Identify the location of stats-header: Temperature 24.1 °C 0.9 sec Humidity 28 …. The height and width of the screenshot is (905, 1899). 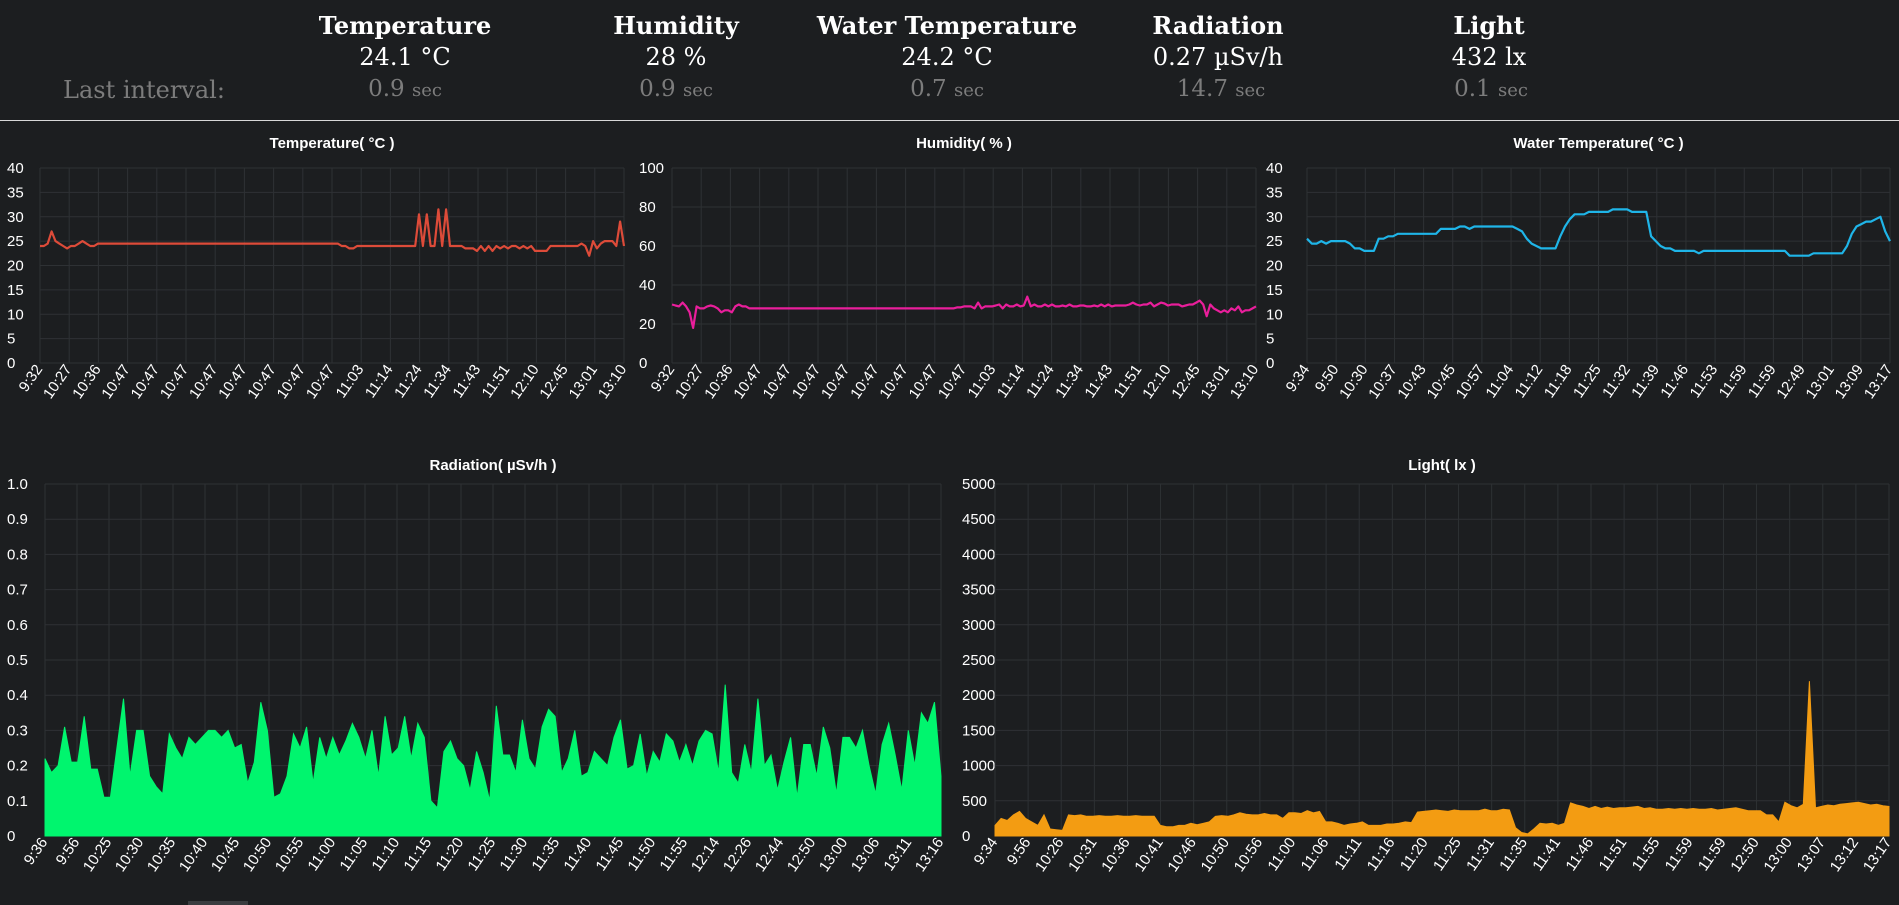
(949, 60).